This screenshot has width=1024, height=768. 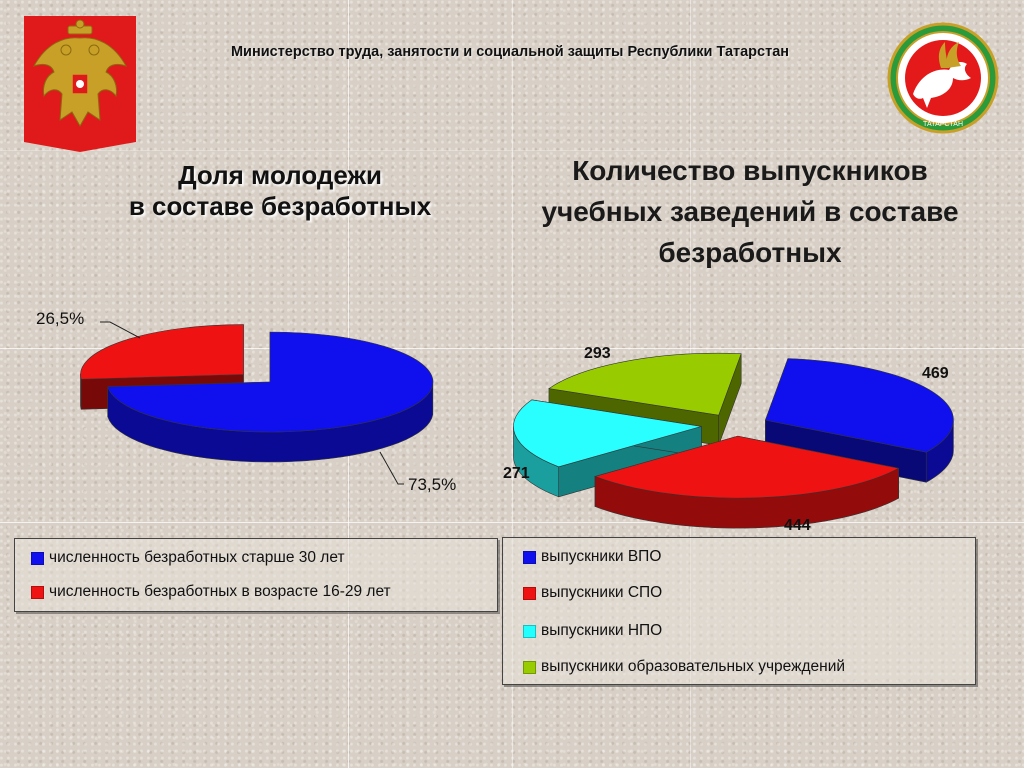 I want to click on legend-item-spo: выпускники СПО, so click(x=592, y=593).